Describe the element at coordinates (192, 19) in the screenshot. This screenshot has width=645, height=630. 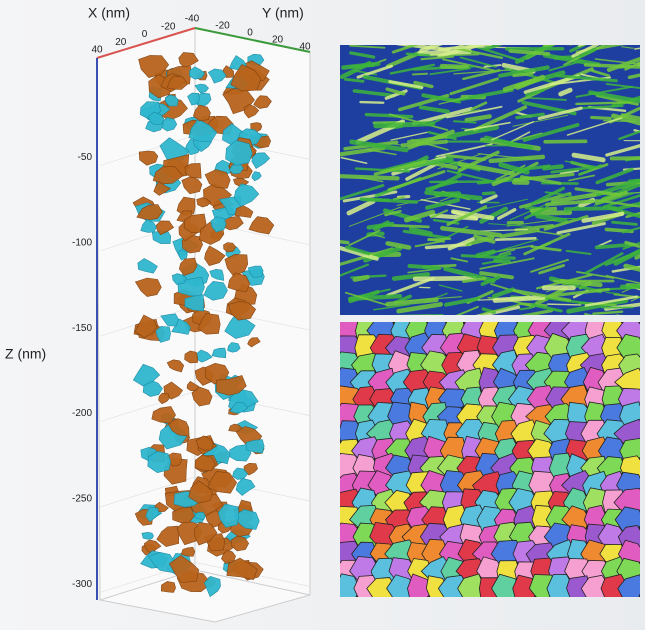
I see `x-tick-label: -40` at that location.